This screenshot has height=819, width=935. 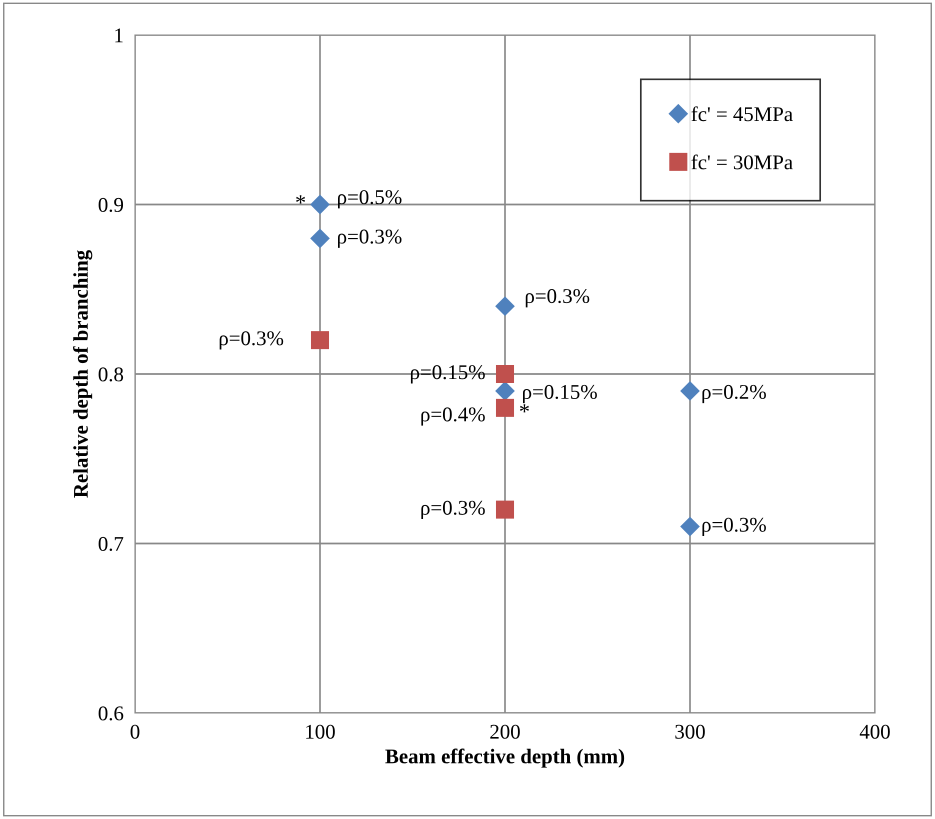 I want to click on x-tick-label: 0, so click(x=135, y=731).